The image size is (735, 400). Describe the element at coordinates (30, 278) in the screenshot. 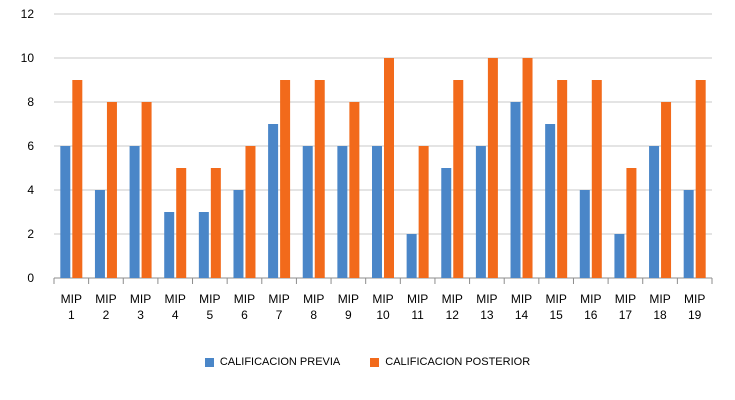

I see `y-tick-label: 0` at that location.